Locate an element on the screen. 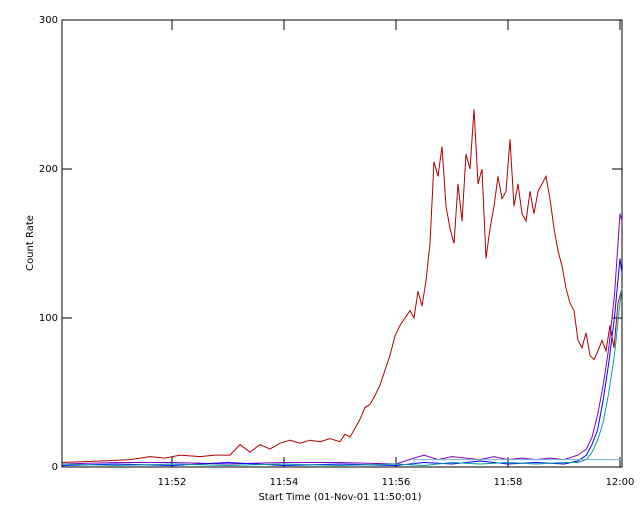 Image resolution: width=640 pixels, height=512 pixels. x-axis-label: Start Time (01-Nov-01 11:50:01) is located at coordinates (339, 497).